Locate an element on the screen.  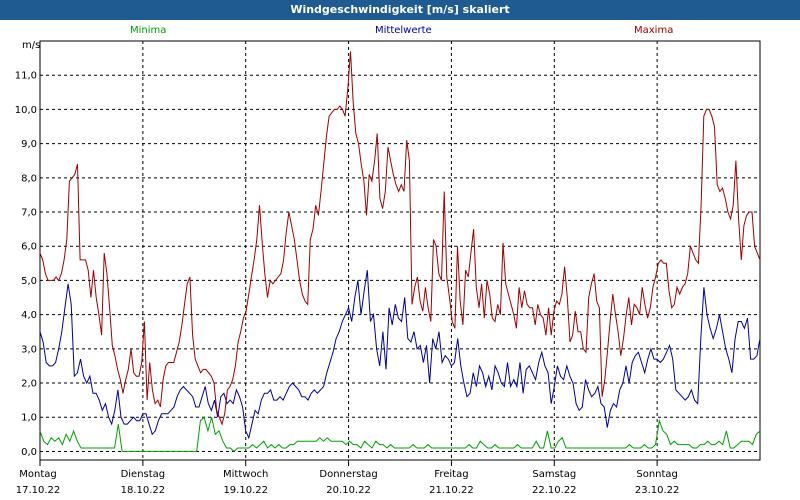
y-tick-label: 2,0 is located at coordinates (29, 384).